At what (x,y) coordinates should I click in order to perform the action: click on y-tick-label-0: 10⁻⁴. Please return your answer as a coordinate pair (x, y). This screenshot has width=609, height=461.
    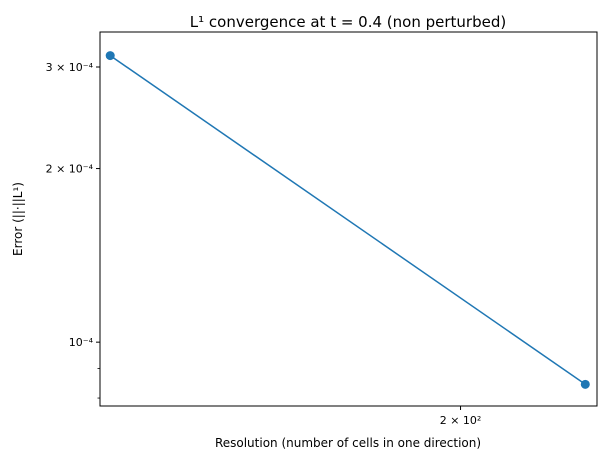
    Looking at the image, I should click on (81, 342).